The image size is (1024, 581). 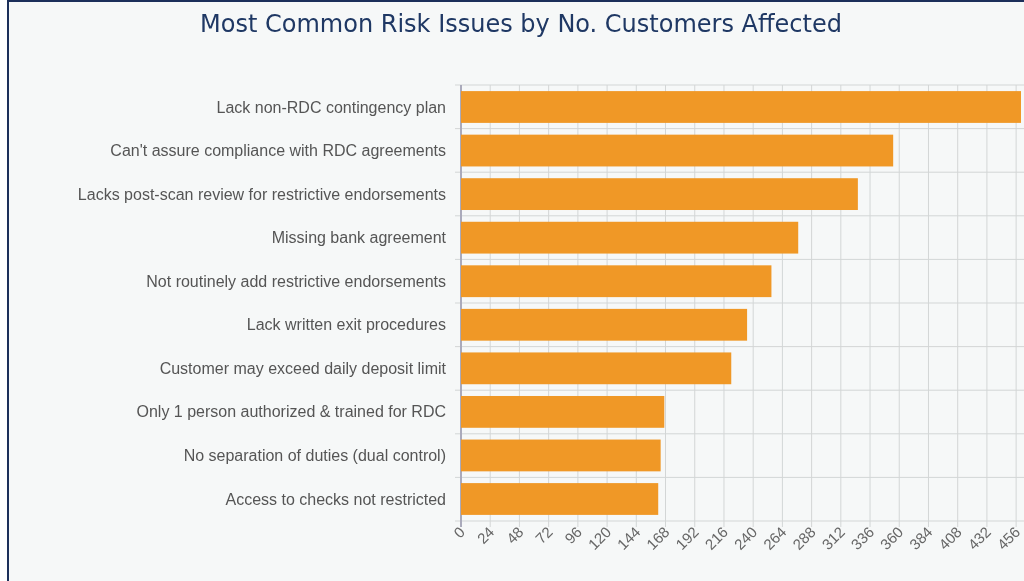 I want to click on x-tick-label: 0, so click(x=459, y=532).